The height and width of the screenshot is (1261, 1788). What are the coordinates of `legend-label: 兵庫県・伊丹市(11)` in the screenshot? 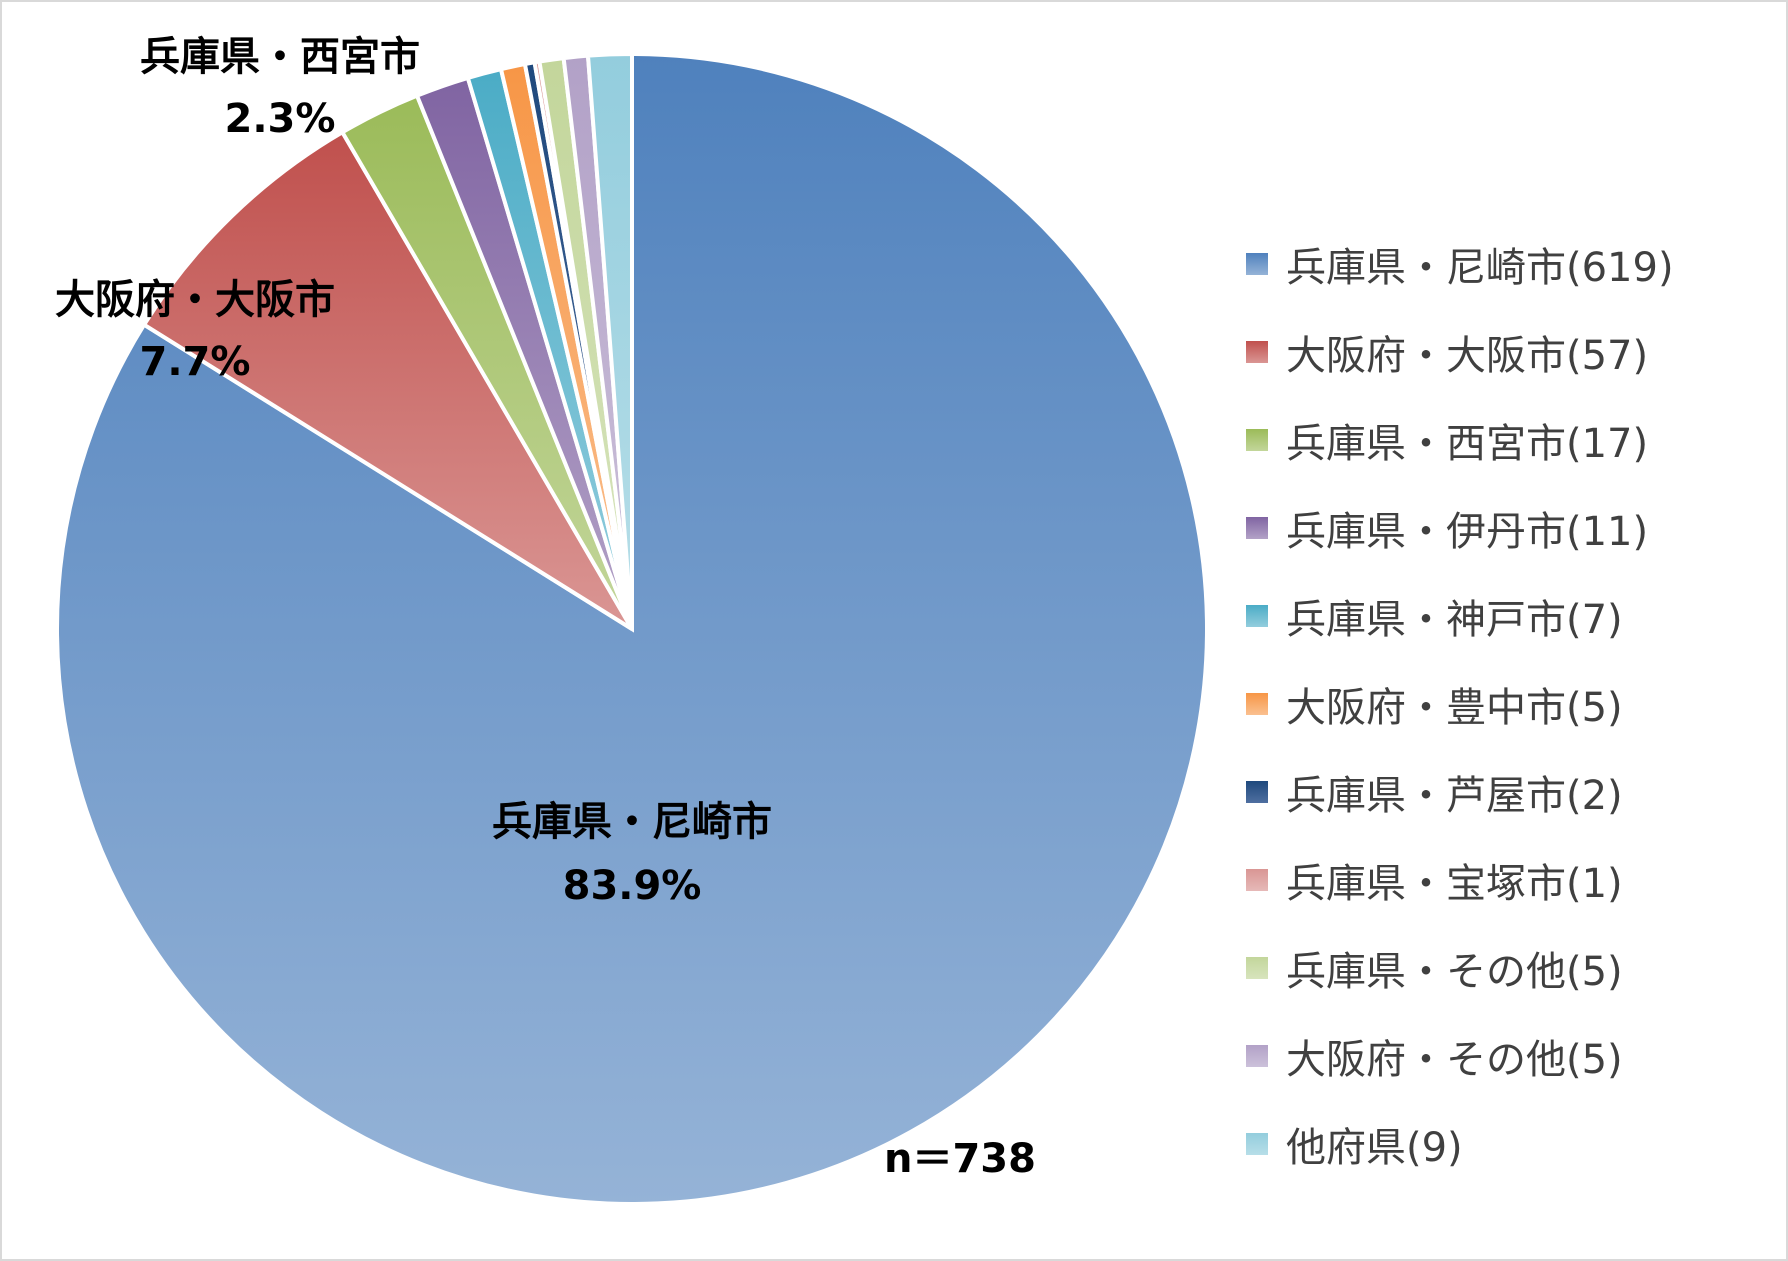 It's located at (1467, 532).